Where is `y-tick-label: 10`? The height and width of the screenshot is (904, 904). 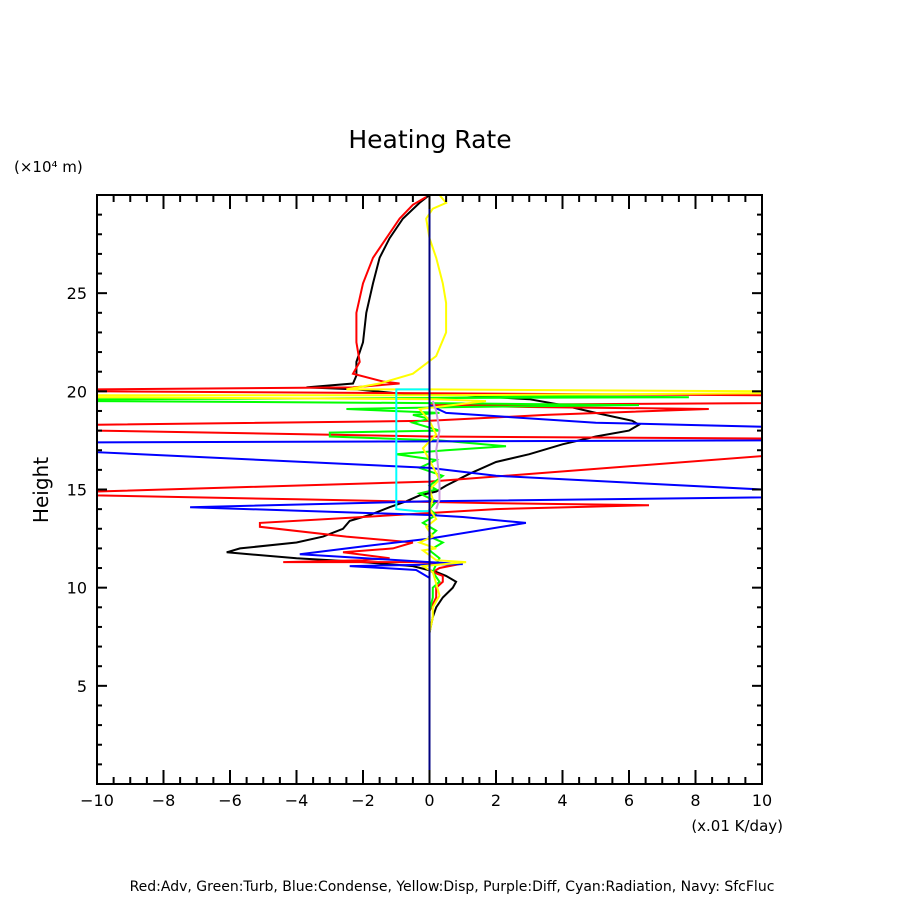 y-tick-label: 10 is located at coordinates (77, 588).